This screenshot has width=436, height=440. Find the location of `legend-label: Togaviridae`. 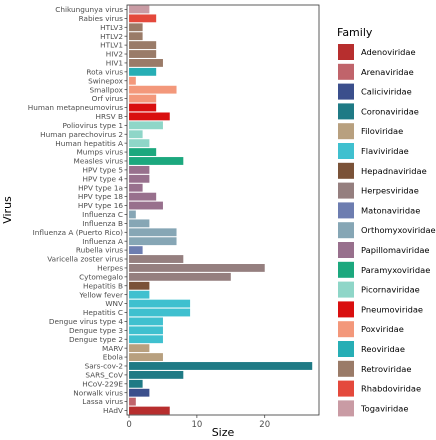

legend-label: Togaviridae is located at coordinates (384, 408).